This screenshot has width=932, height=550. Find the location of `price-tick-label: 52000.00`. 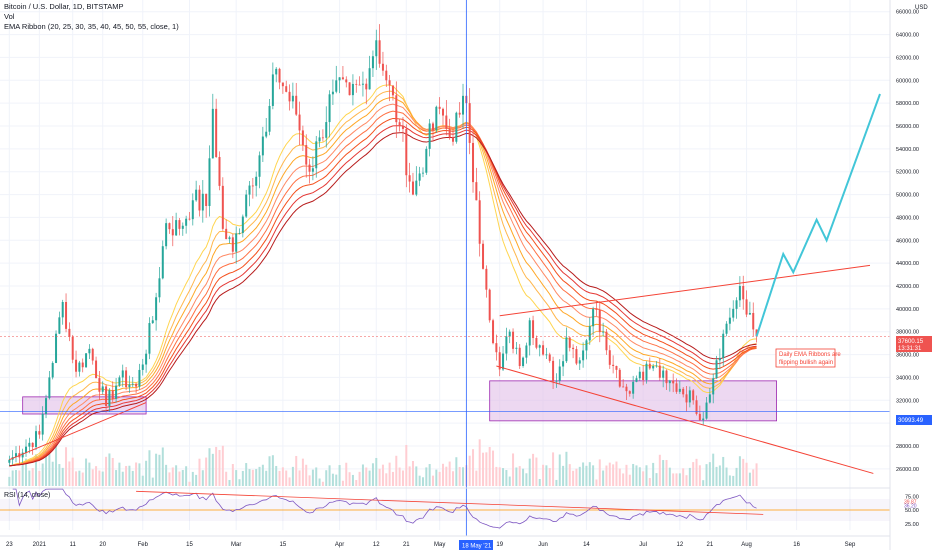

price-tick-label: 52000.00 is located at coordinates (907, 173).